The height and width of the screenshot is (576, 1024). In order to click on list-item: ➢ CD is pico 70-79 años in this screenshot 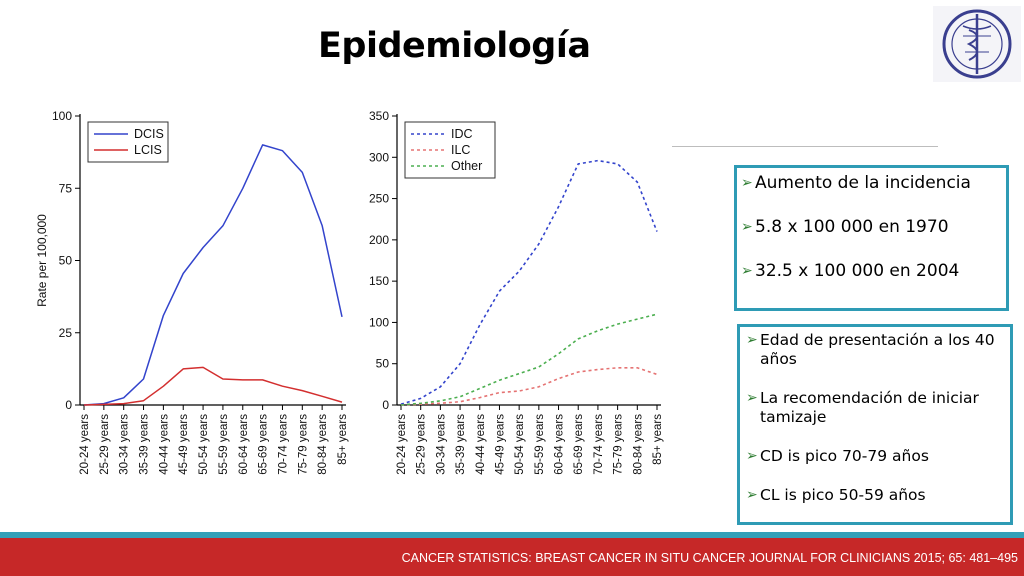, I will do `click(837, 456)`.